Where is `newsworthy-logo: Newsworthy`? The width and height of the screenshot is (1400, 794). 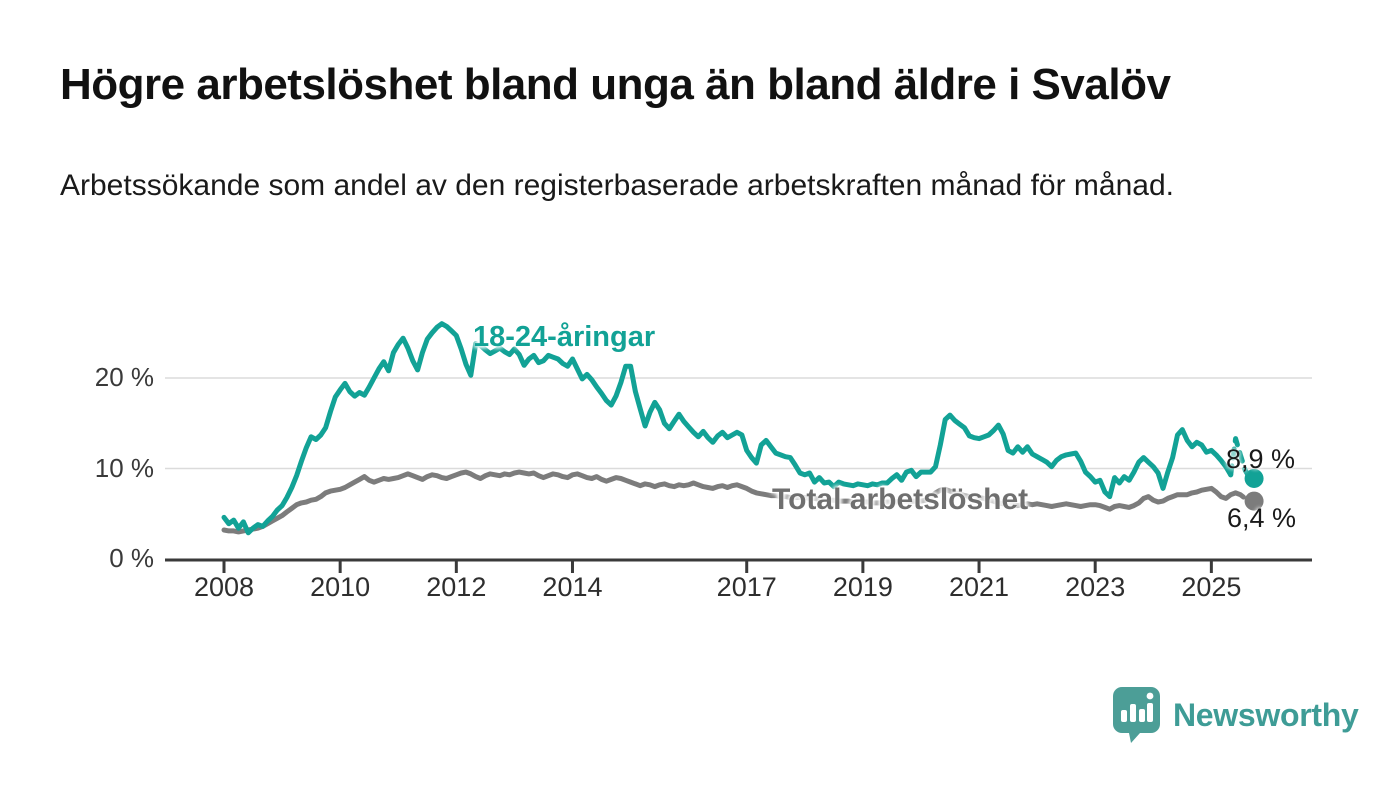
newsworthy-logo: Newsworthy is located at coordinates (1235, 715).